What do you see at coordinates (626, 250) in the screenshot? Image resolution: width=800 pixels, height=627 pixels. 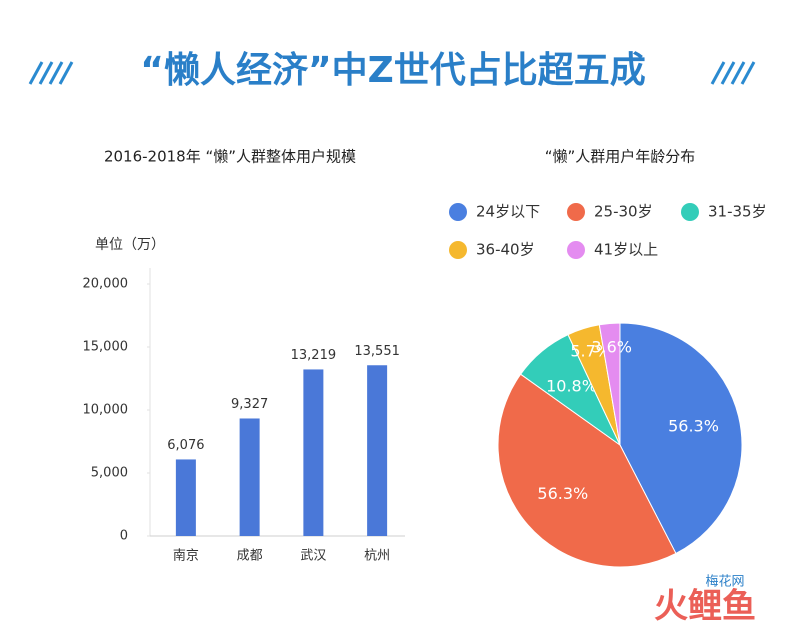 I see `legend-label: 41岁以上` at bounding box center [626, 250].